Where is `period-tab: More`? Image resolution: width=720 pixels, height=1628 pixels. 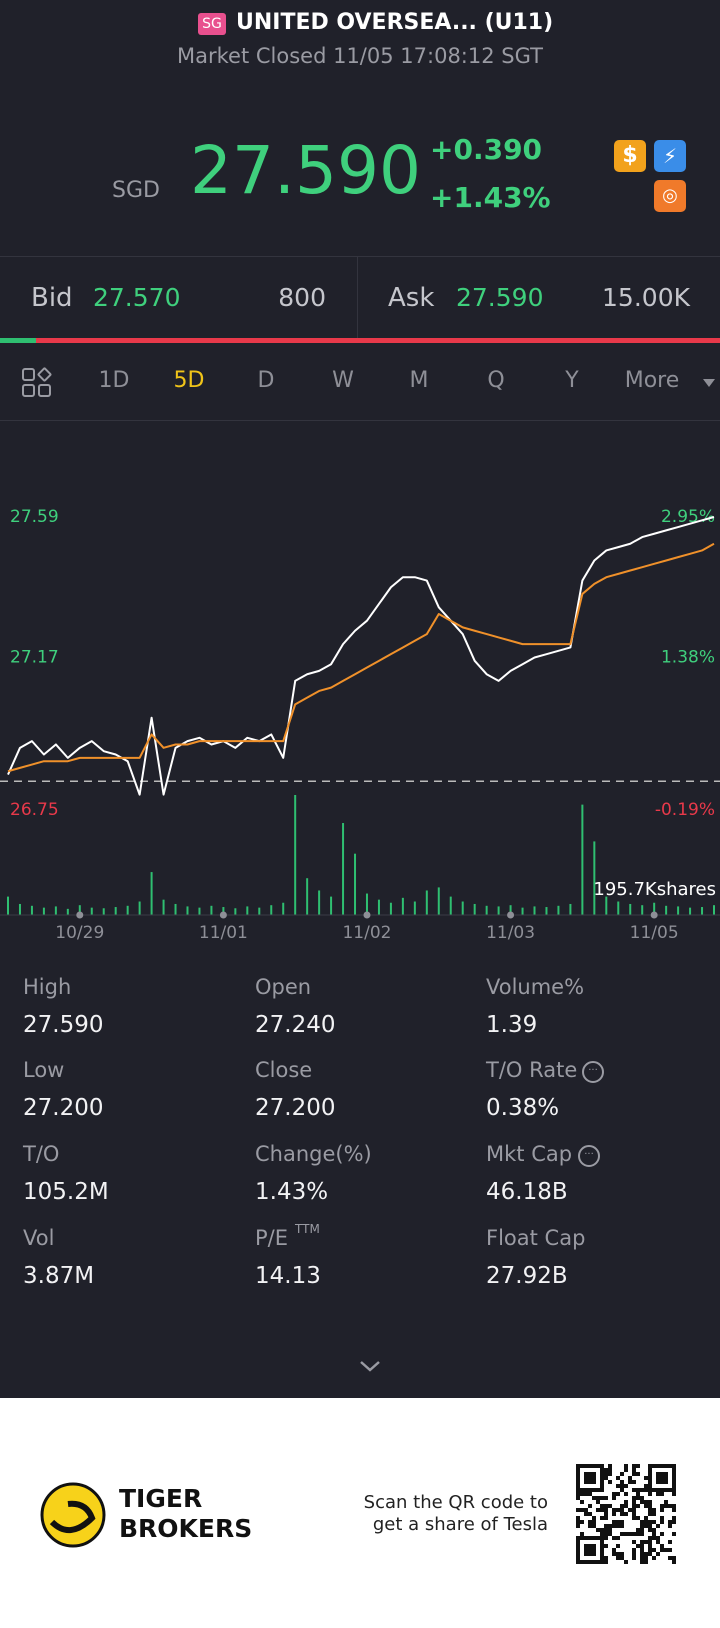 period-tab: More is located at coordinates (652, 380).